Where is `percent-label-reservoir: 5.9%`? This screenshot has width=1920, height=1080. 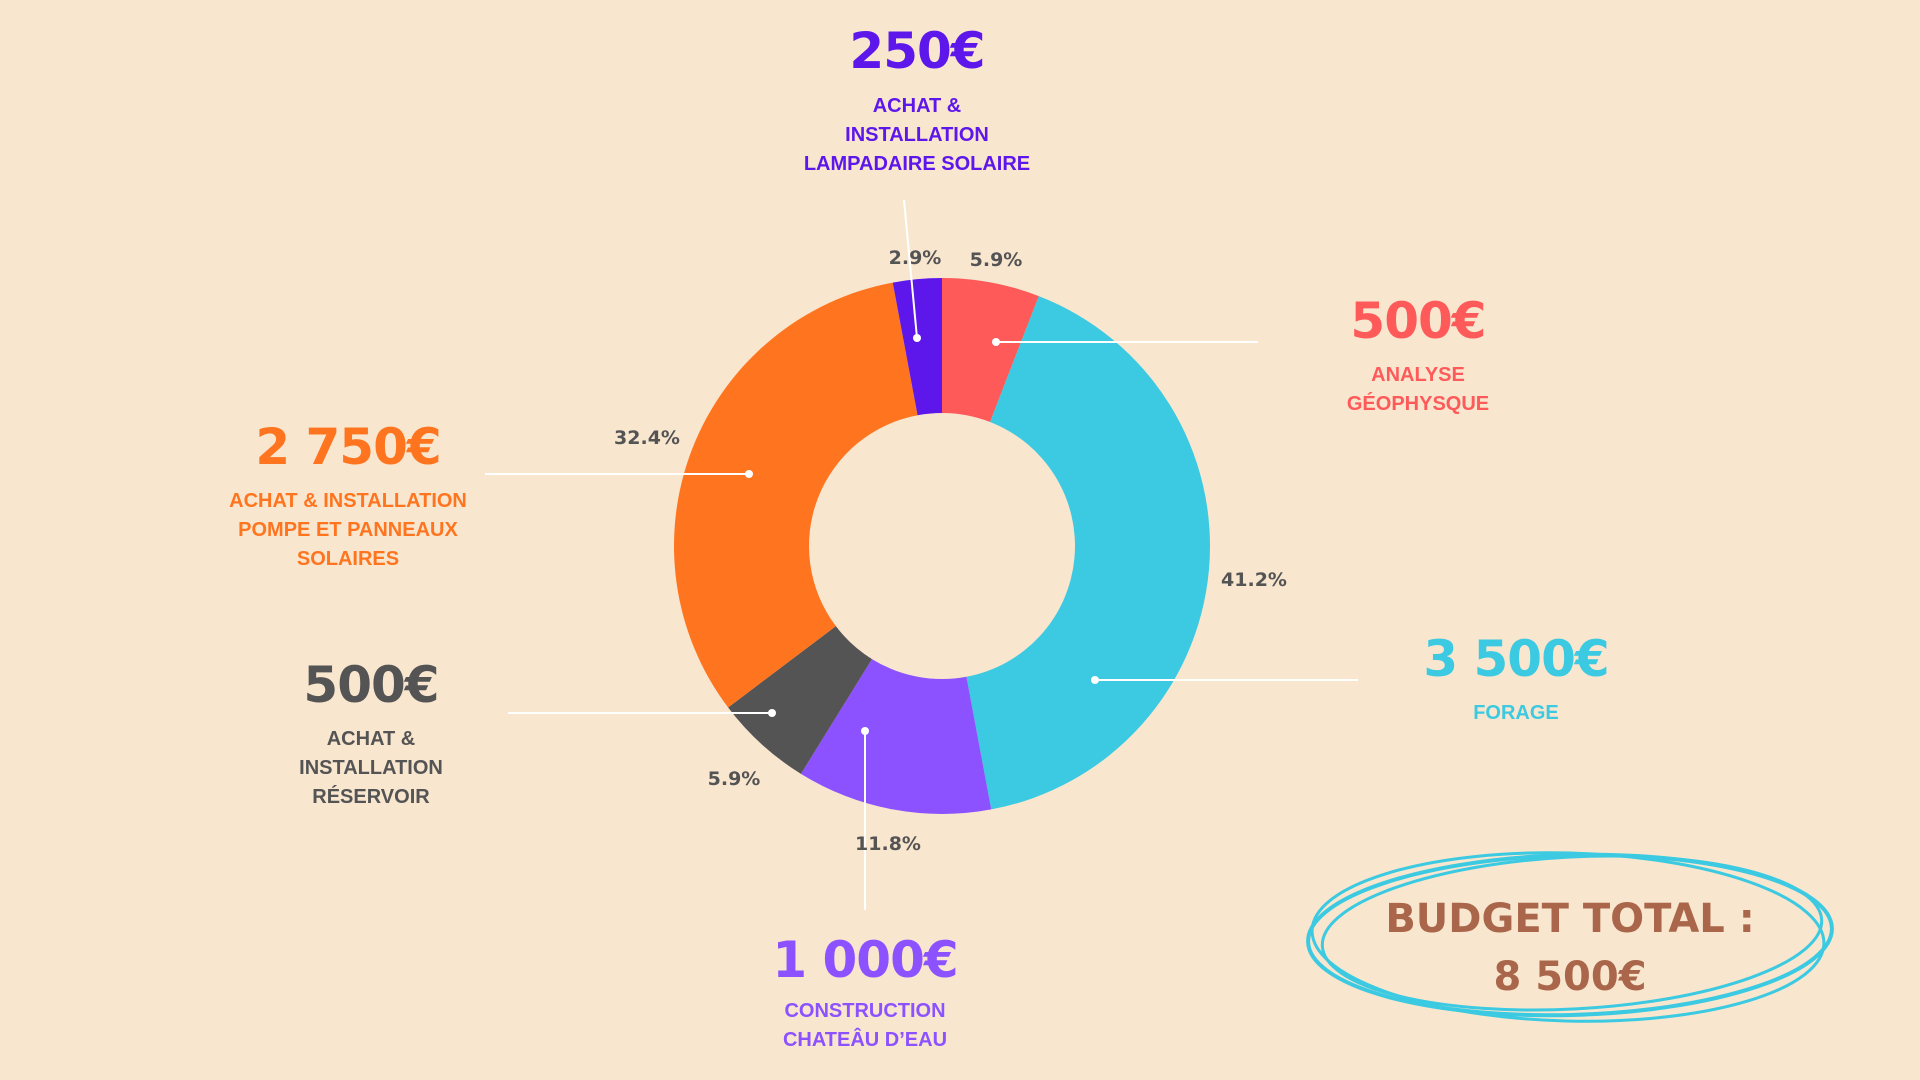
percent-label-reservoir: 5.9% is located at coordinates (734, 779).